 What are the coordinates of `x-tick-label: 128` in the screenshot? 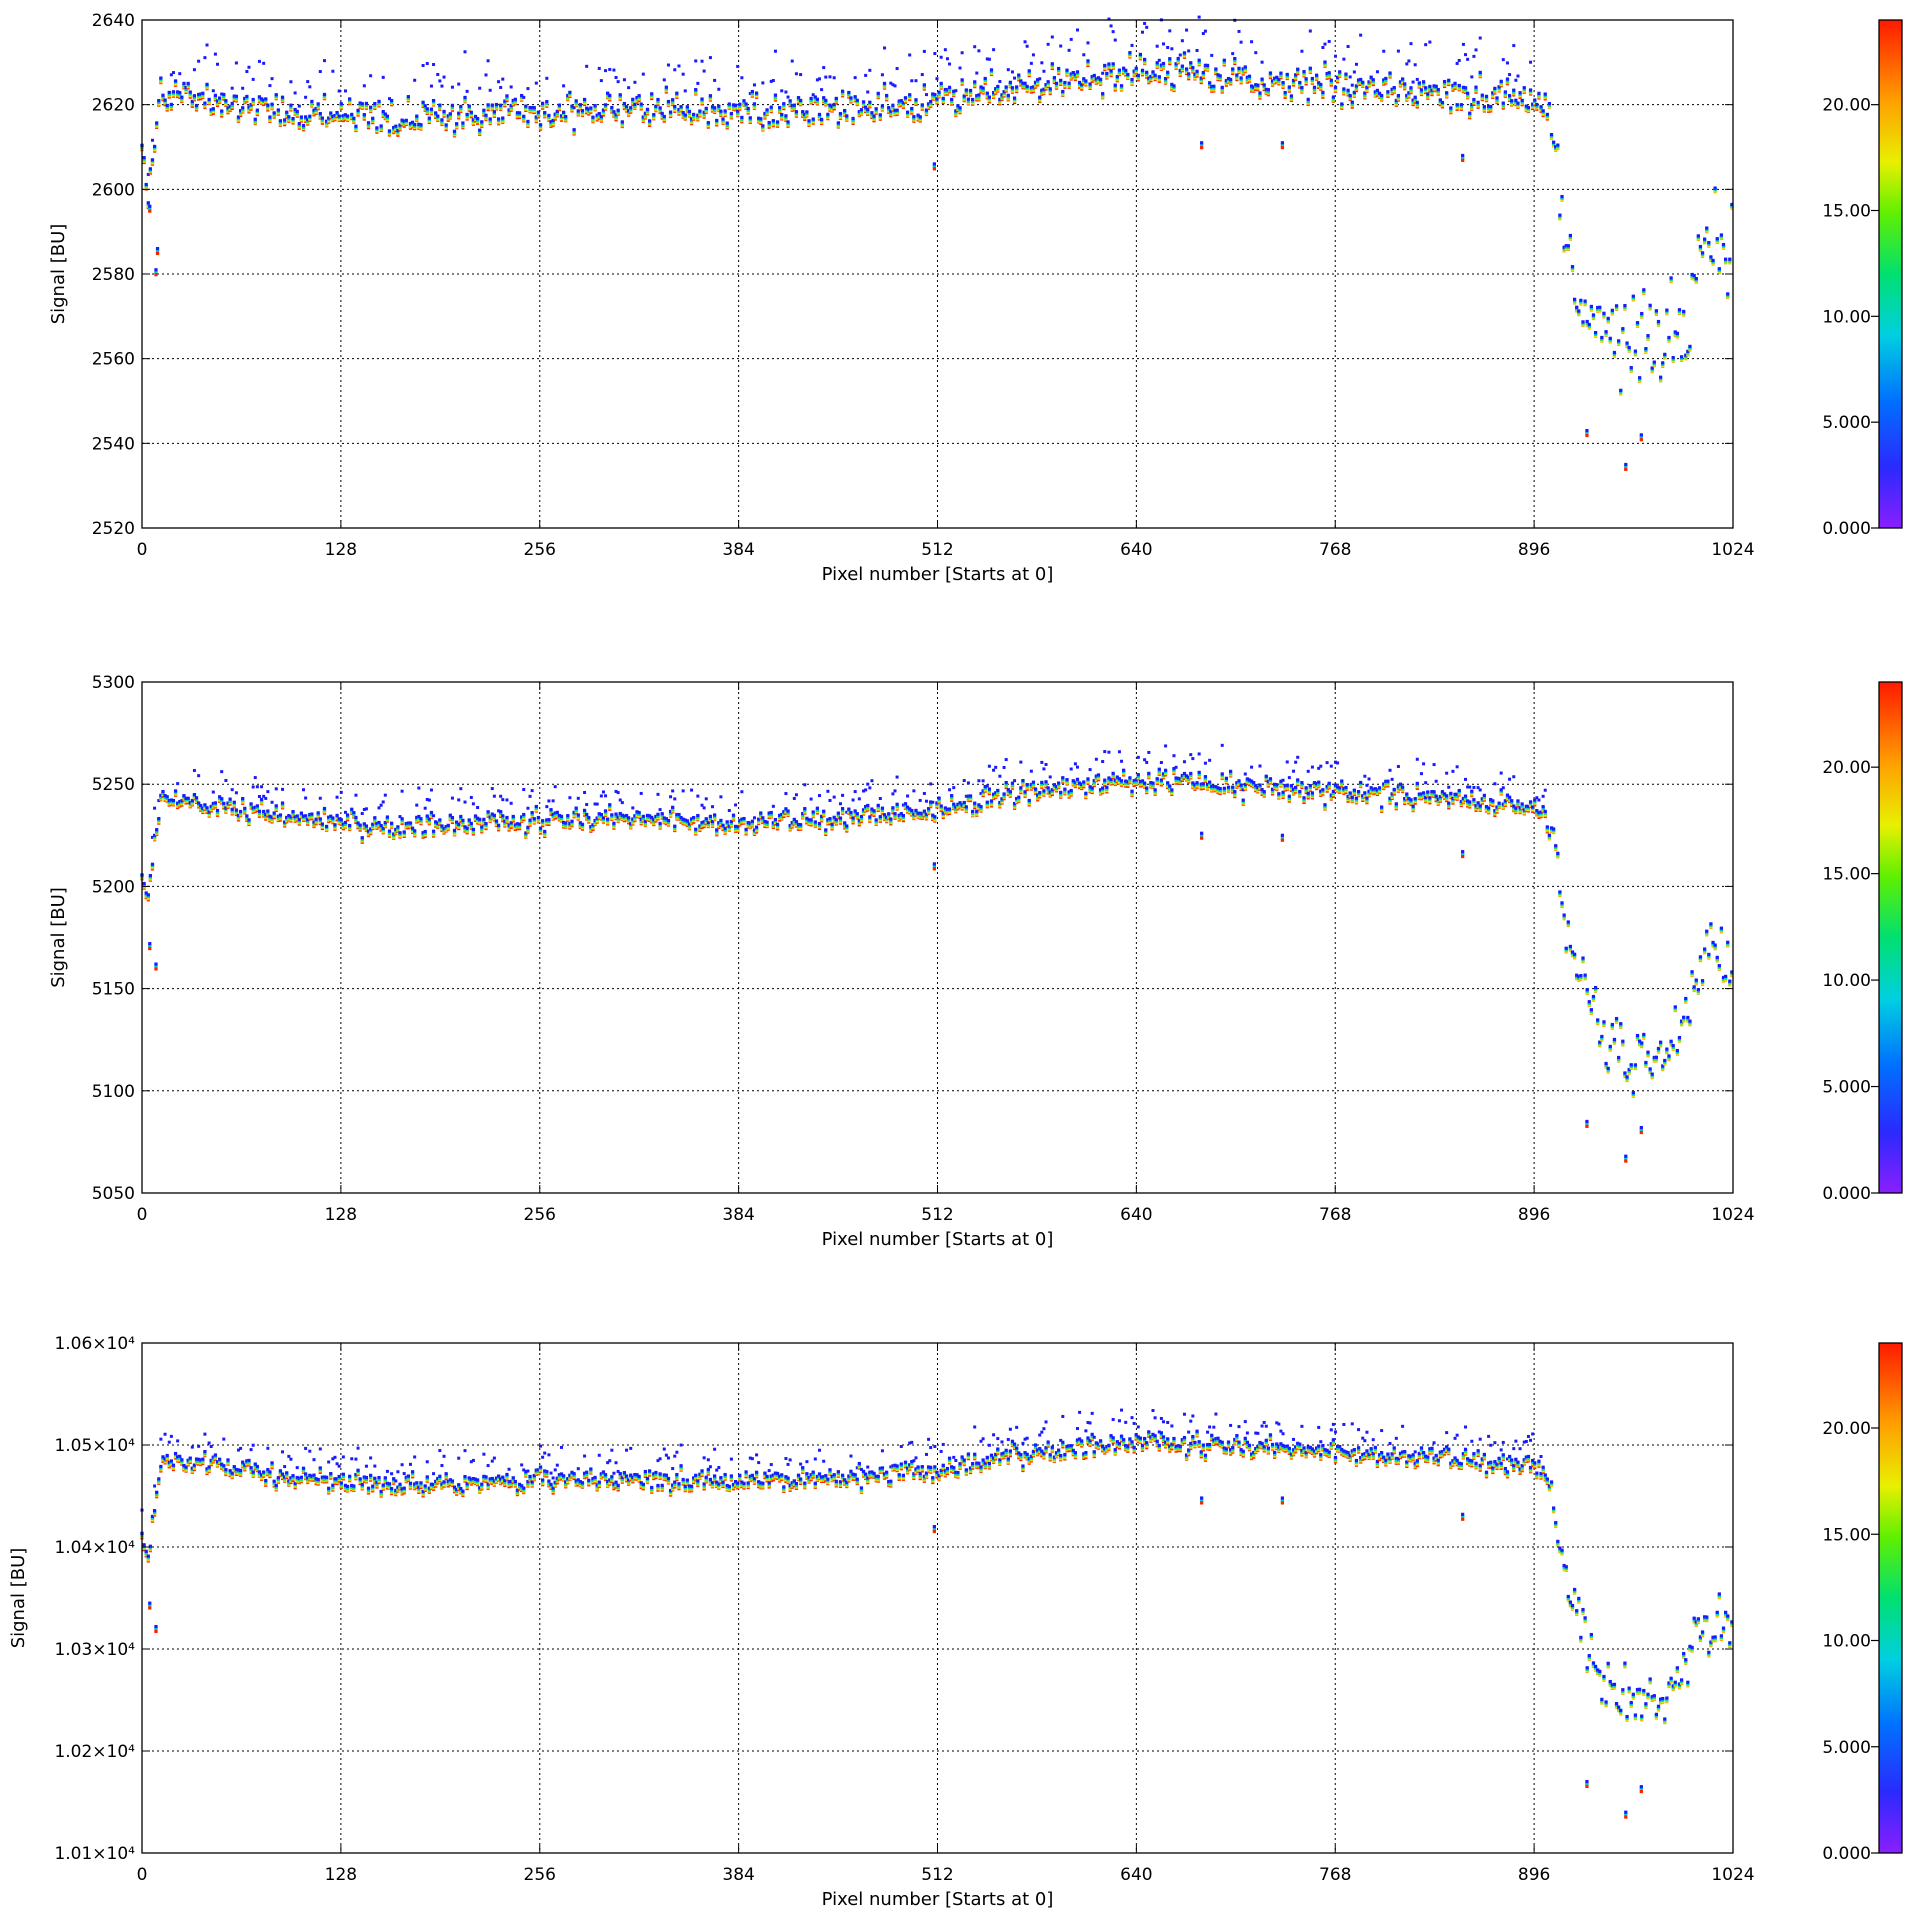 It's located at (341, 550).